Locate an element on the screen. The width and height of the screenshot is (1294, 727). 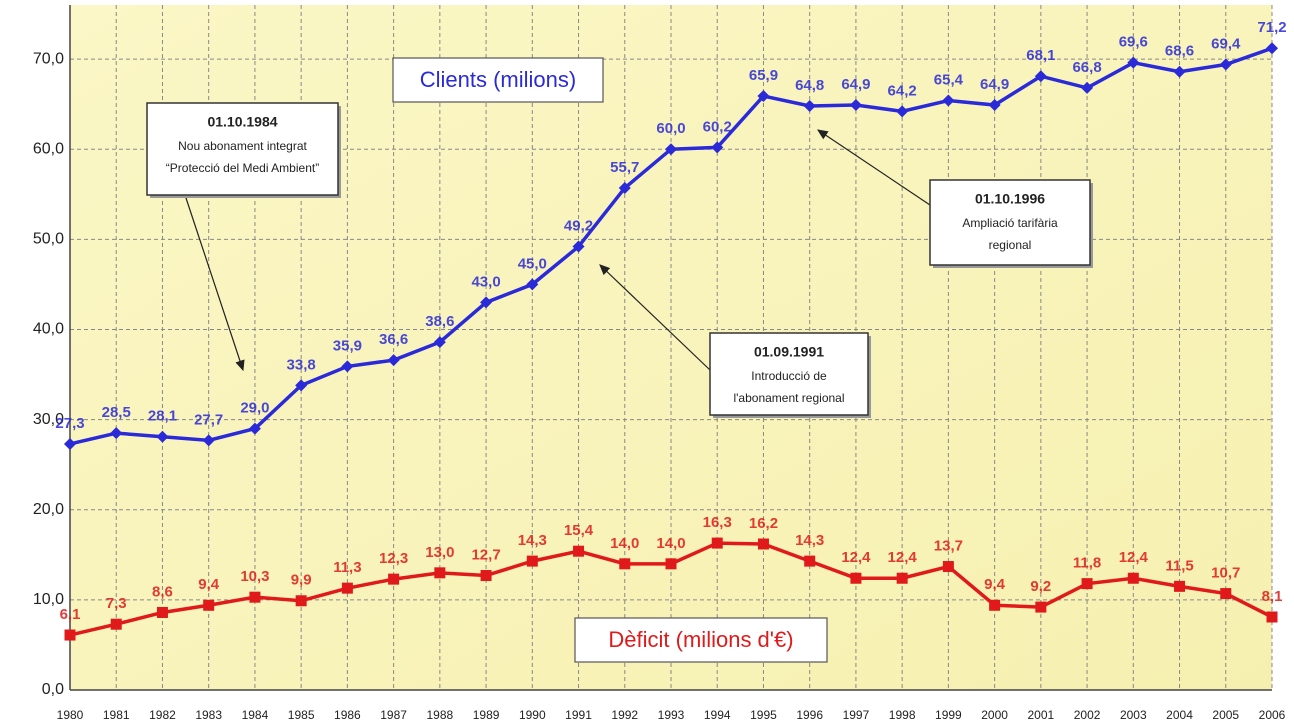
annotation-text: Introducció de is located at coordinates (789, 376).